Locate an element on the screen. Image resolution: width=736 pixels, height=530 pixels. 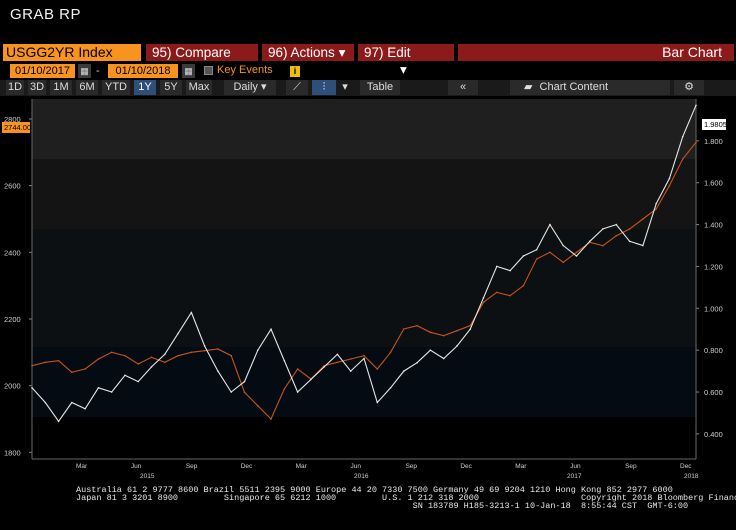
compare-label: 95) Compare is located at coordinates (191, 52).